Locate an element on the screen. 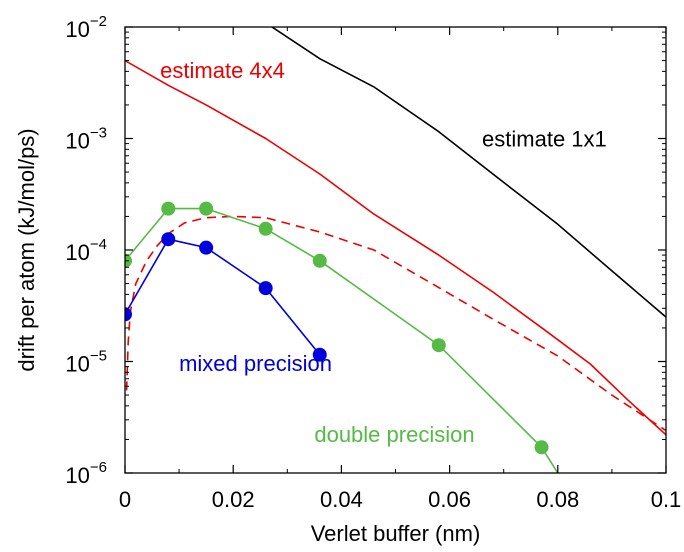 This screenshot has height=552, width=684. x-tick-label-0: 0 is located at coordinates (125, 499).